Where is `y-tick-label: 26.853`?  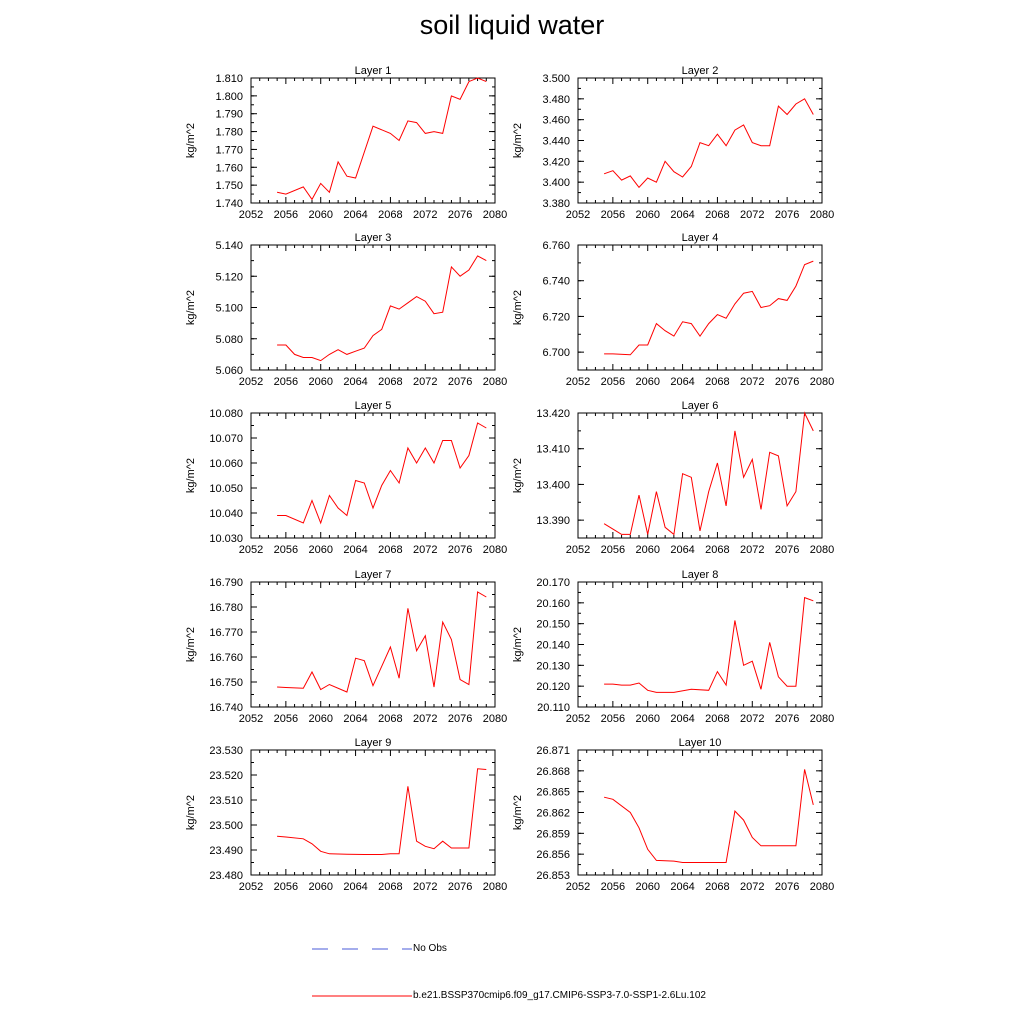 y-tick-label: 26.853 is located at coordinates (553, 876).